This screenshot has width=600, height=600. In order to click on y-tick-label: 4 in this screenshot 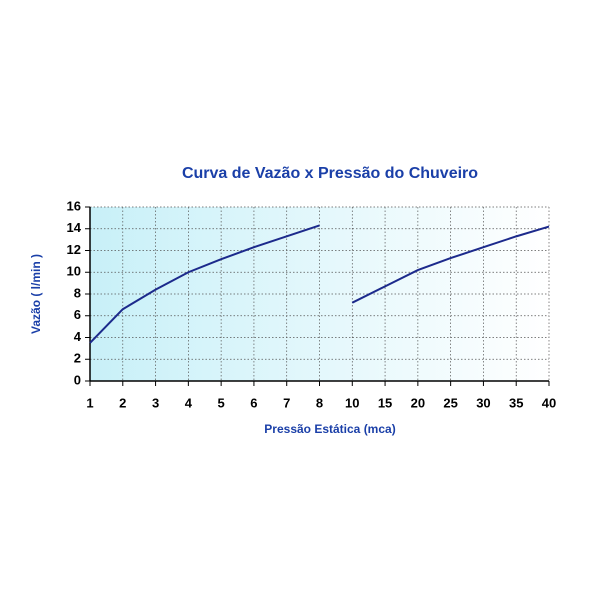, I will do `click(78, 336)`.